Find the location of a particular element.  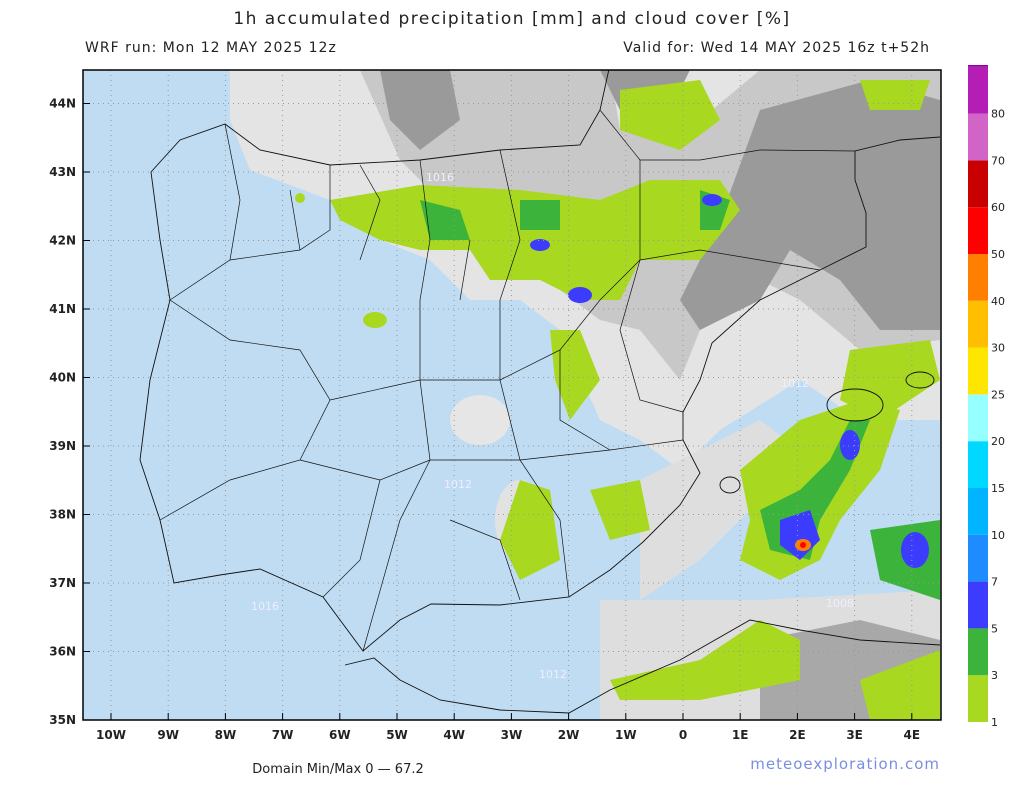

lon-label: 7W is located at coordinates (283, 735).